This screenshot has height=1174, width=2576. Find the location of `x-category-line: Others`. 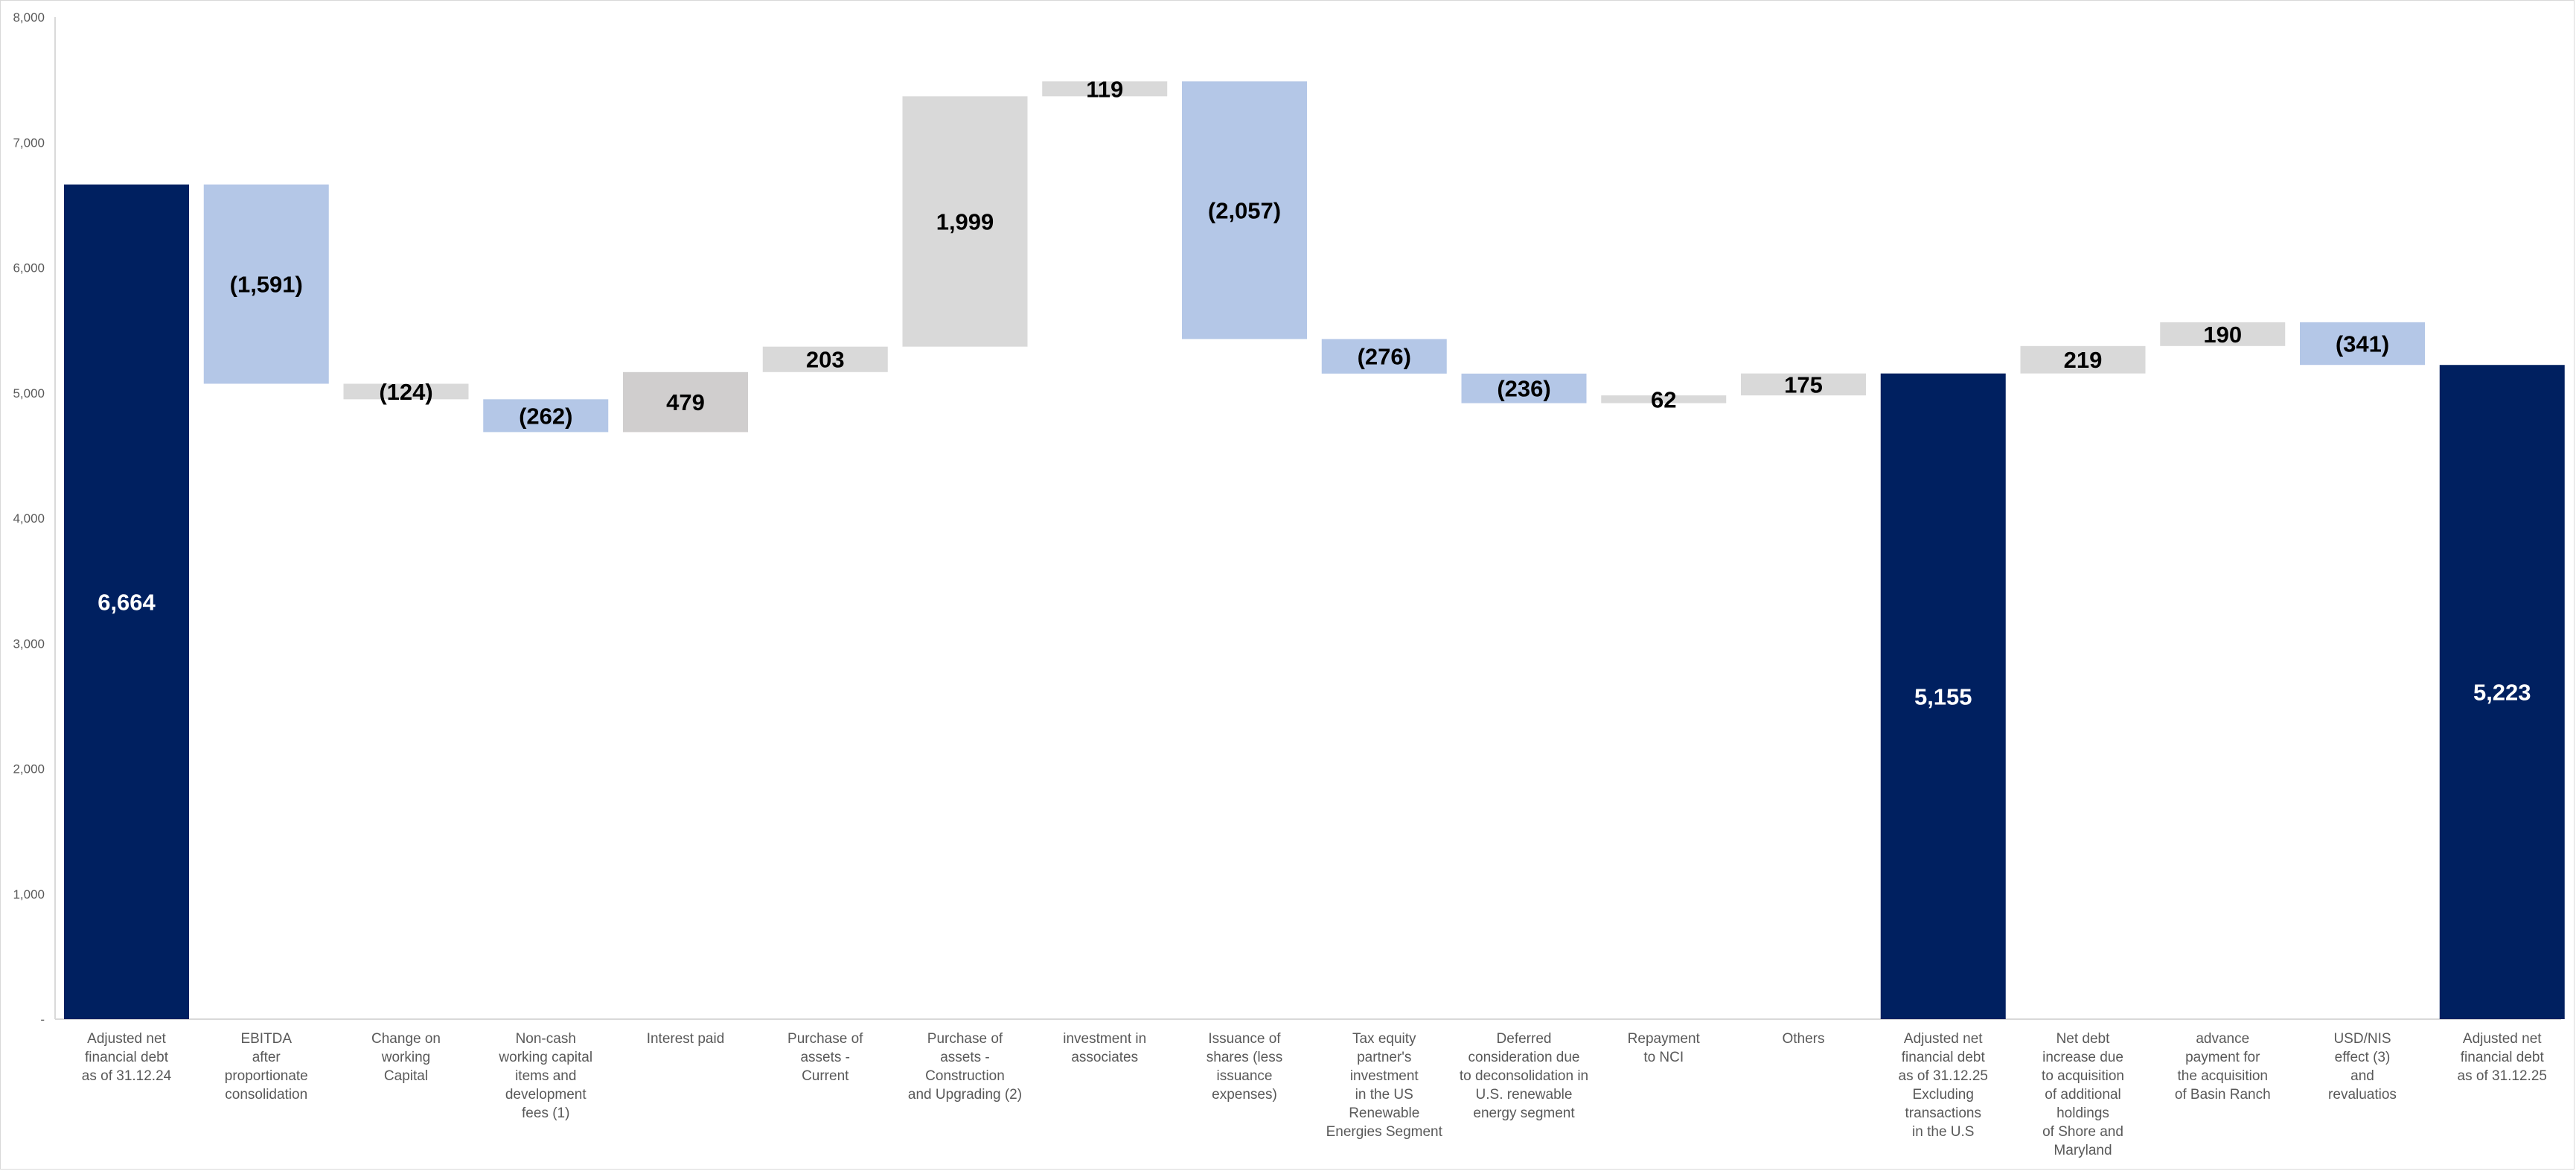

x-category-line: Others is located at coordinates (1803, 1039).